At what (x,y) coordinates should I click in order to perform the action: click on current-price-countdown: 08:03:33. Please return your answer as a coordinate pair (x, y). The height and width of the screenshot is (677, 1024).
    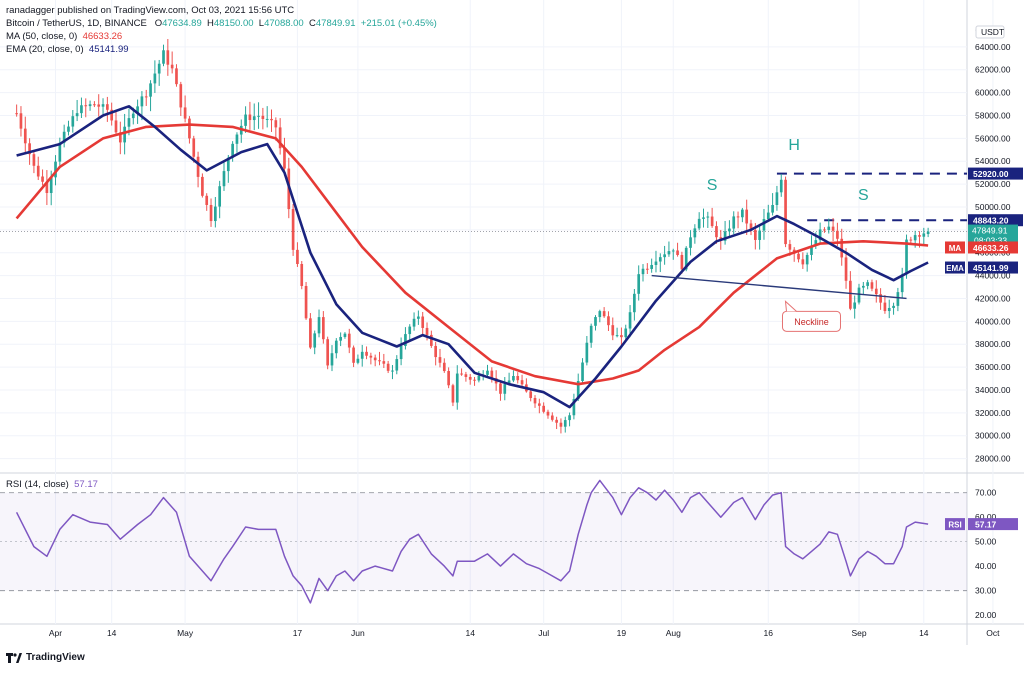
    Looking at the image, I should click on (990, 241).